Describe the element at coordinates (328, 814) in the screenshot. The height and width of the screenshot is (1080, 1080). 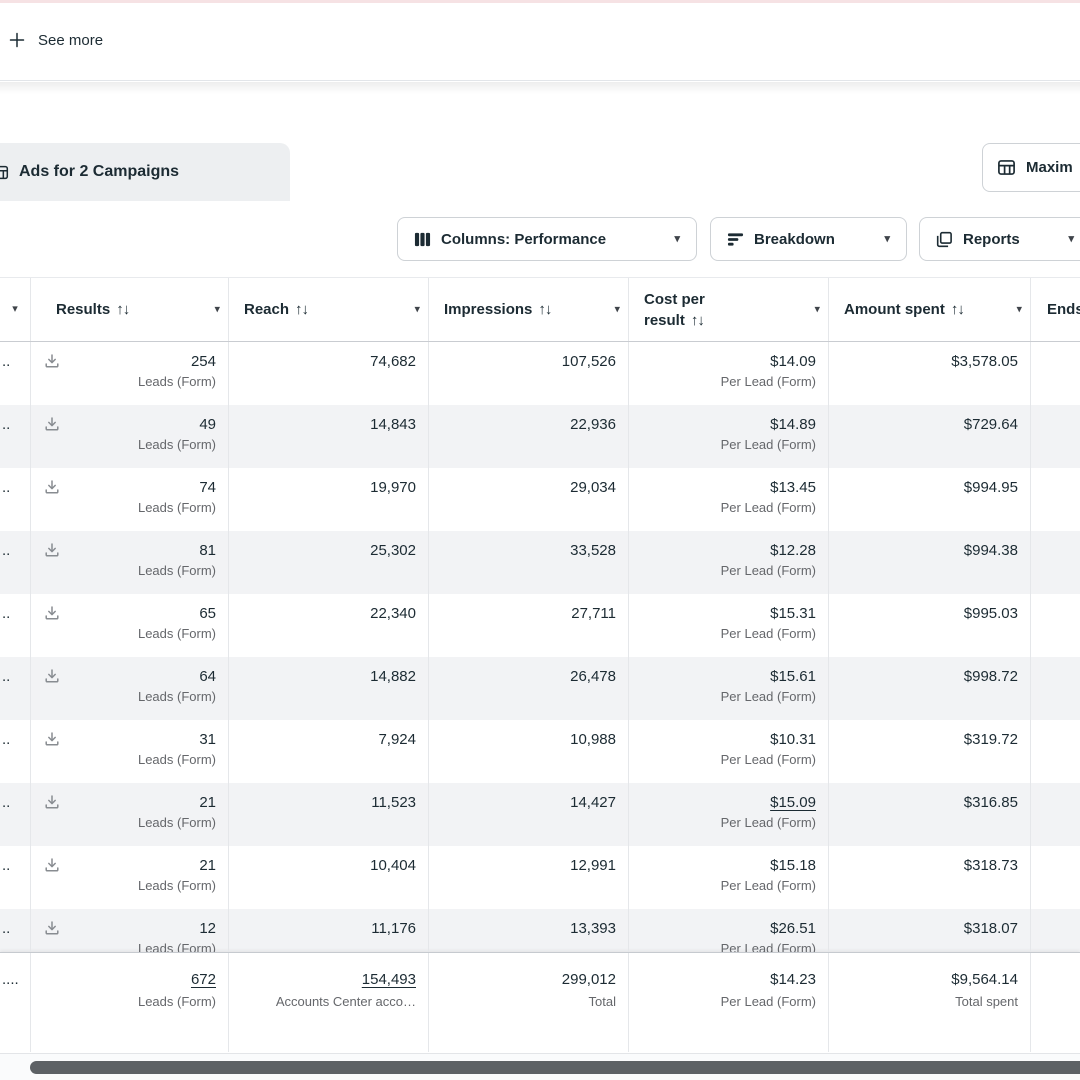
I see `reach-cell: 11,523` at that location.